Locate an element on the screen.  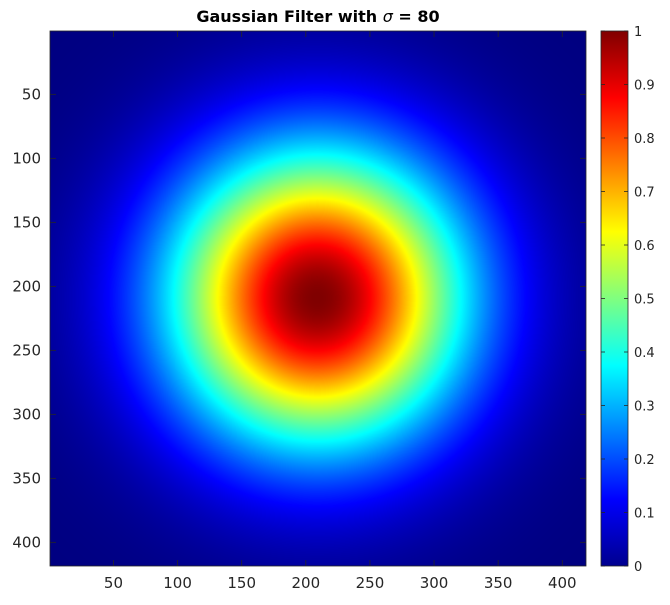
x-tick-label: 250 is located at coordinates (370, 583).